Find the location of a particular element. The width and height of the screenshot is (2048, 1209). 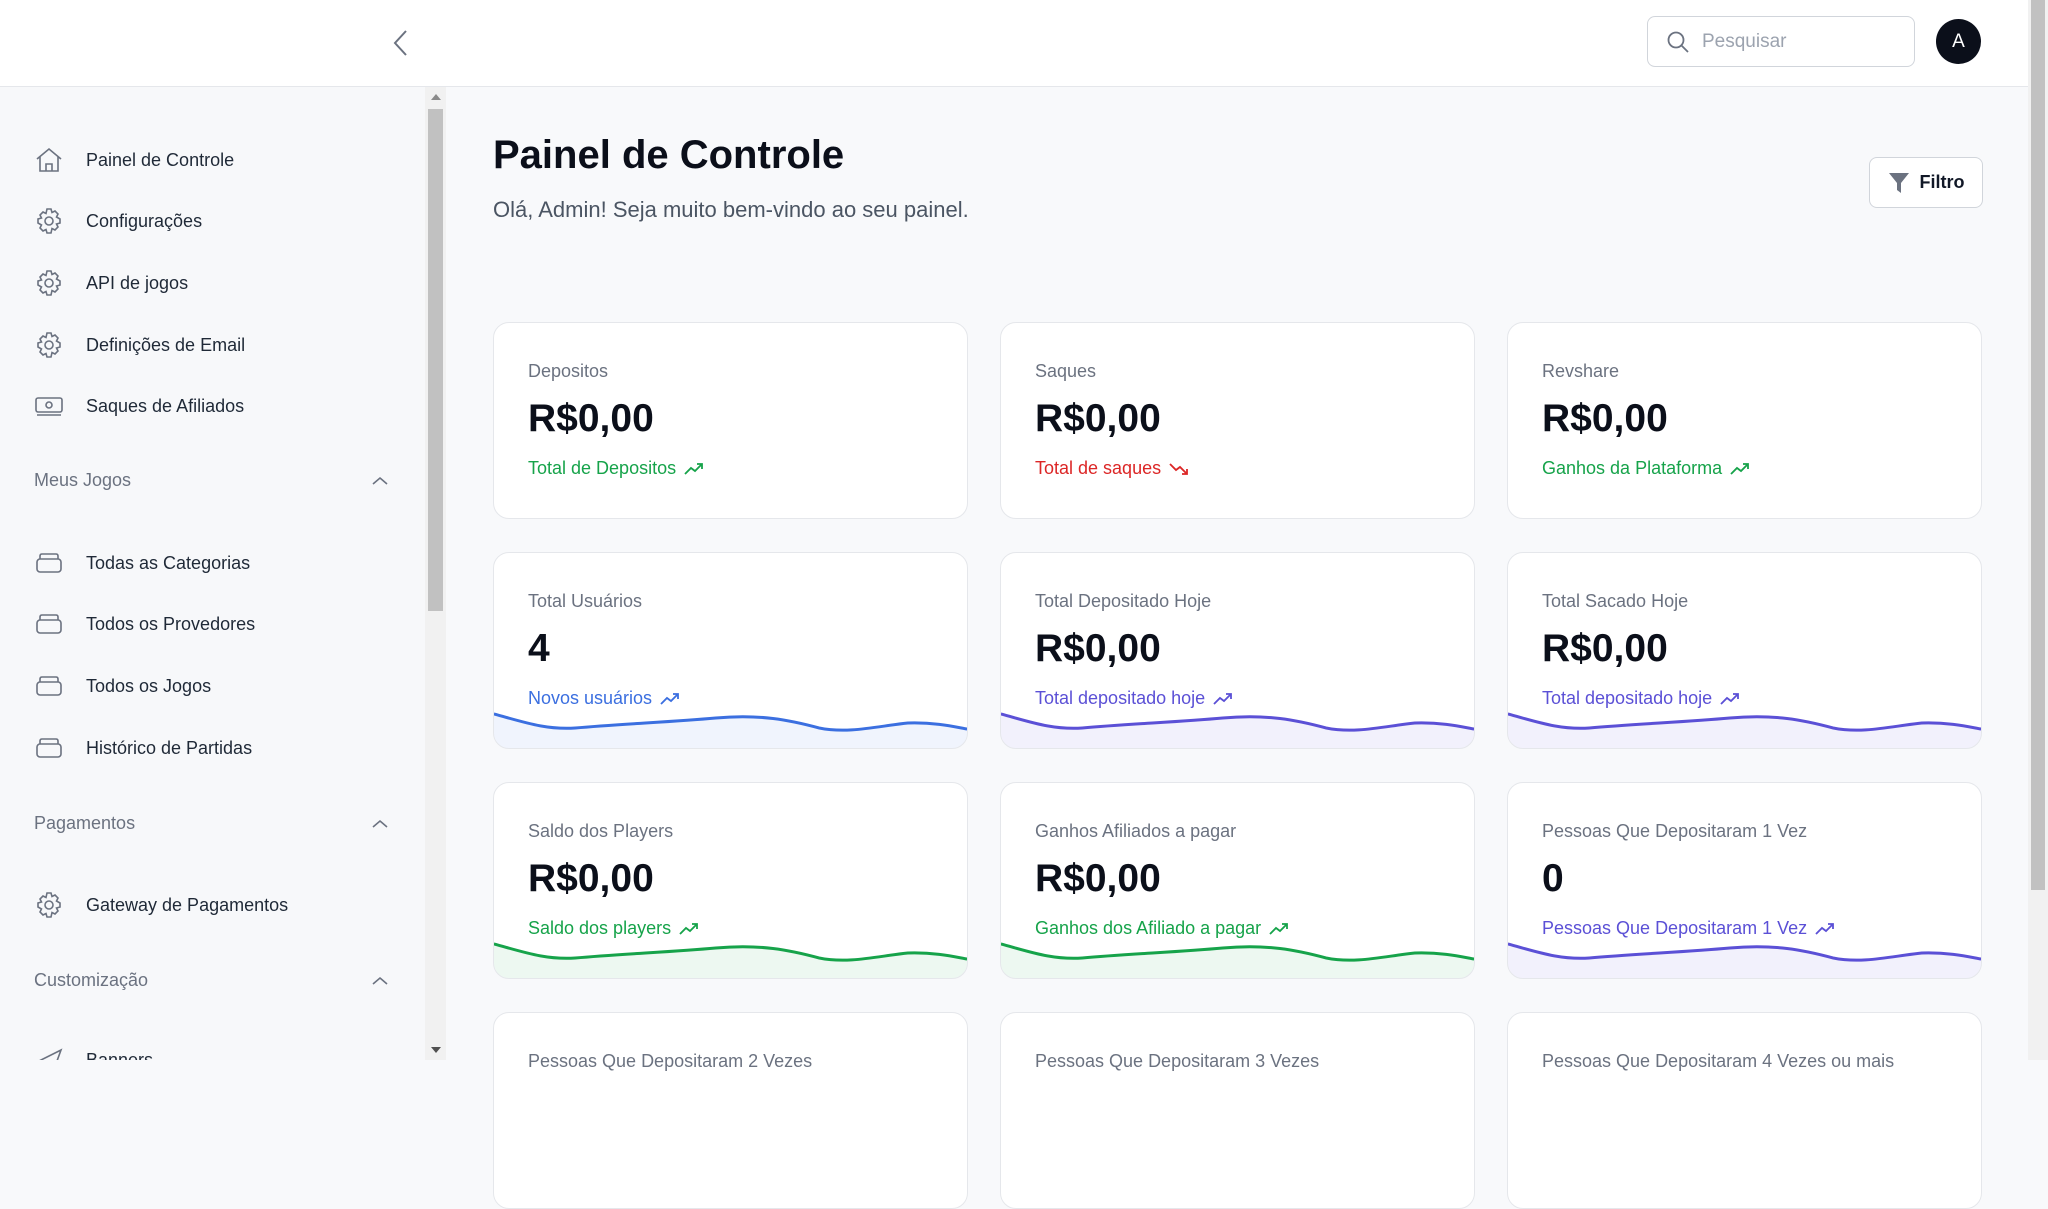

stat-label: Depositos is located at coordinates (568, 371).